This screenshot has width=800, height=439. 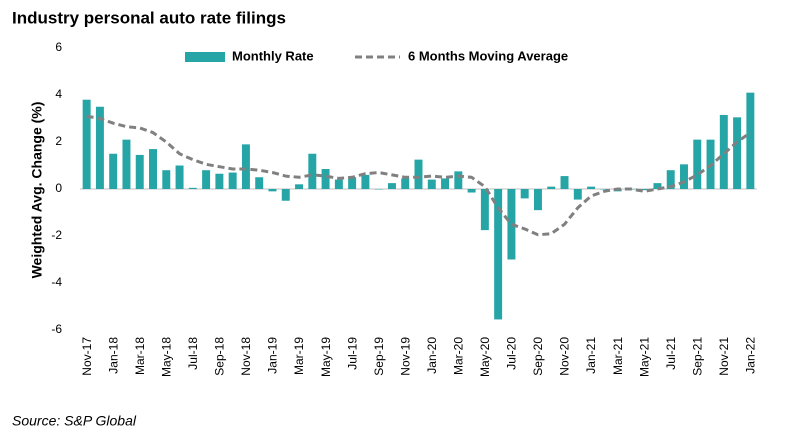 What do you see at coordinates (326, 357) in the screenshot?
I see `x-tick-label: May-19` at bounding box center [326, 357].